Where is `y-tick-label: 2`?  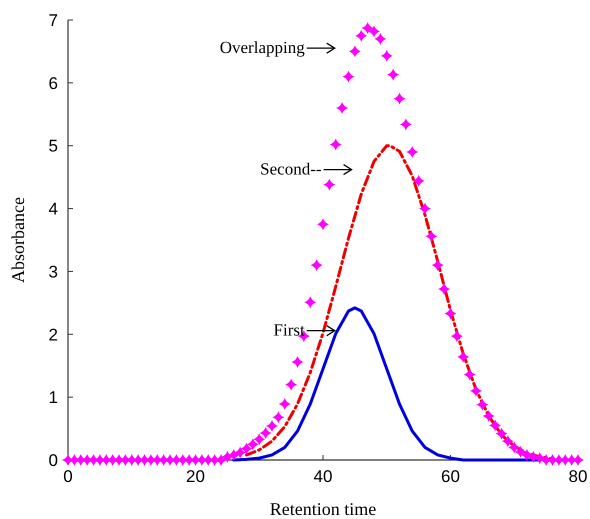
y-tick-label: 2 is located at coordinates (53, 334).